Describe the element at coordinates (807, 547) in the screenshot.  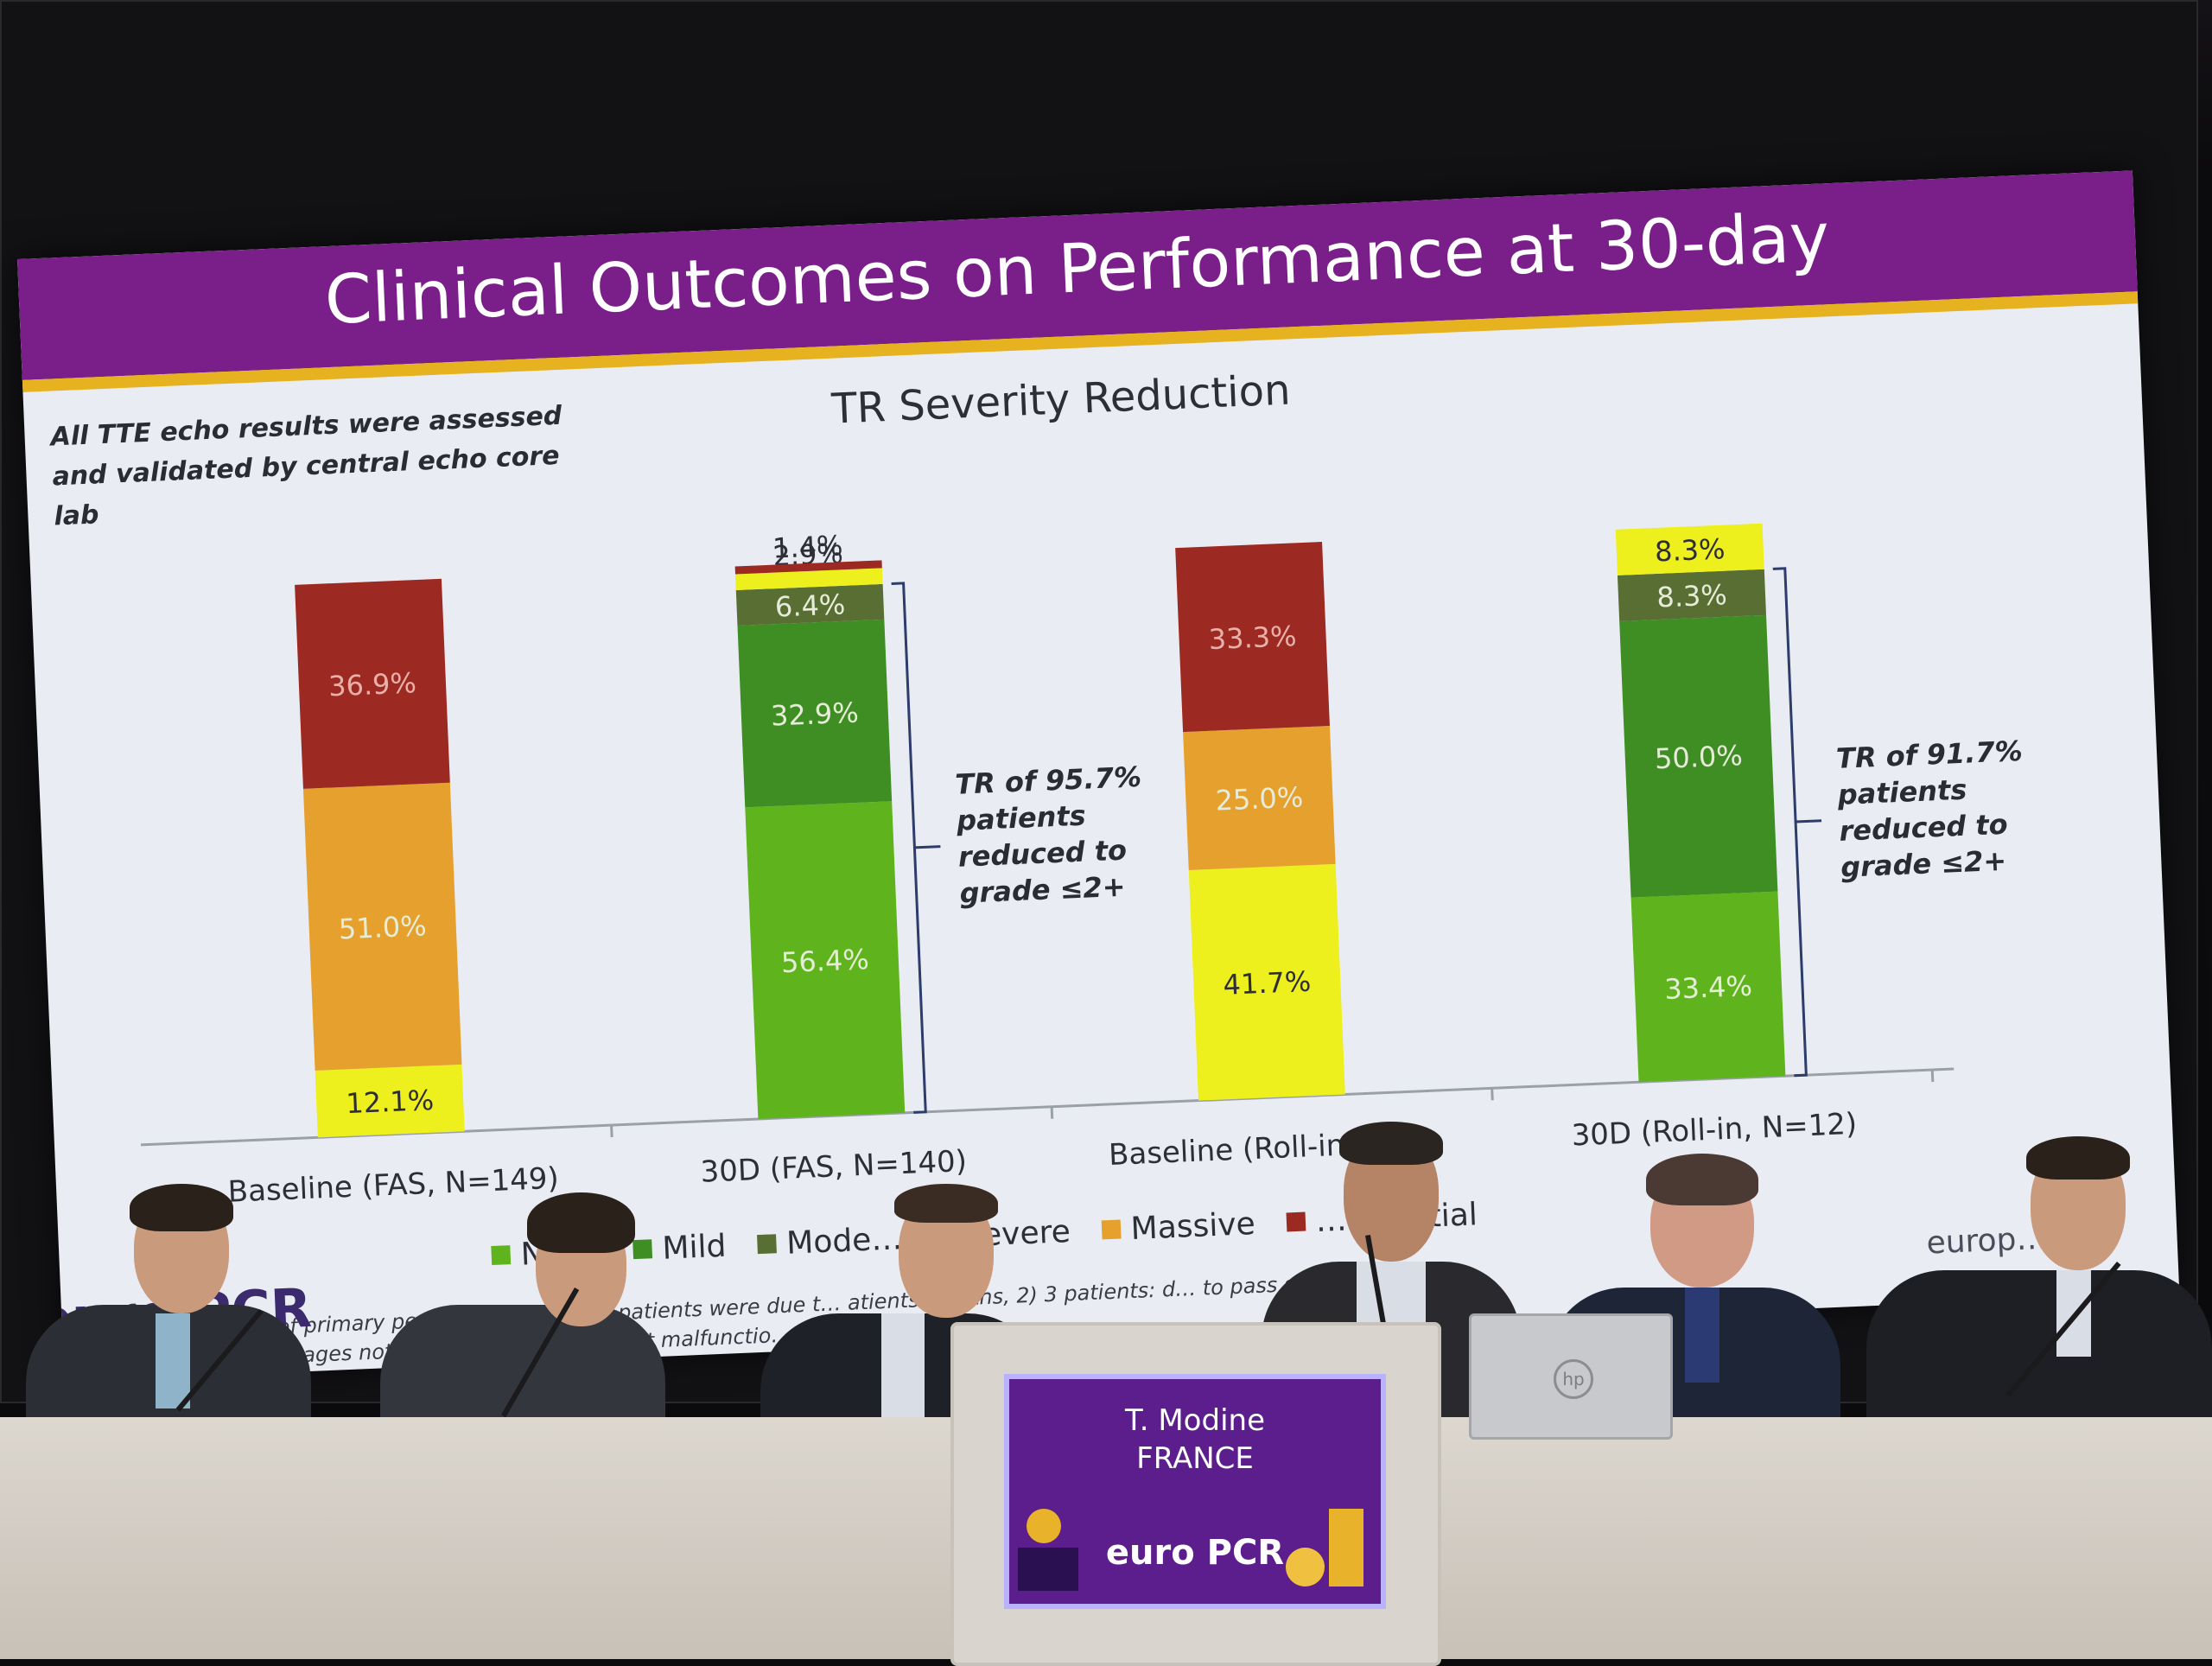
I see `data-label: 1.4%` at that location.